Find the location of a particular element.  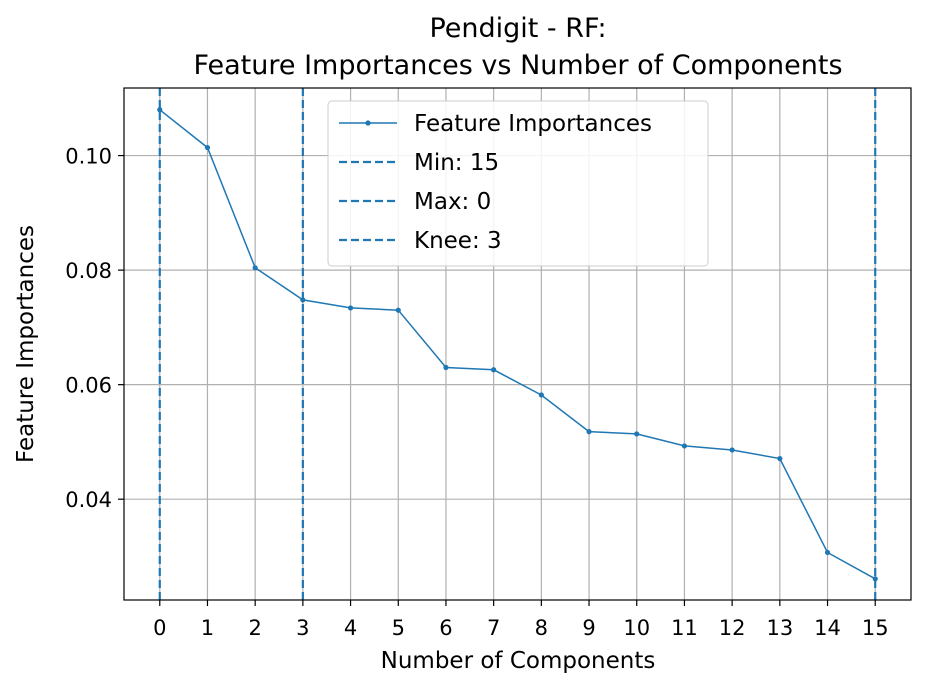

x-tick-label: 5 is located at coordinates (398, 628).